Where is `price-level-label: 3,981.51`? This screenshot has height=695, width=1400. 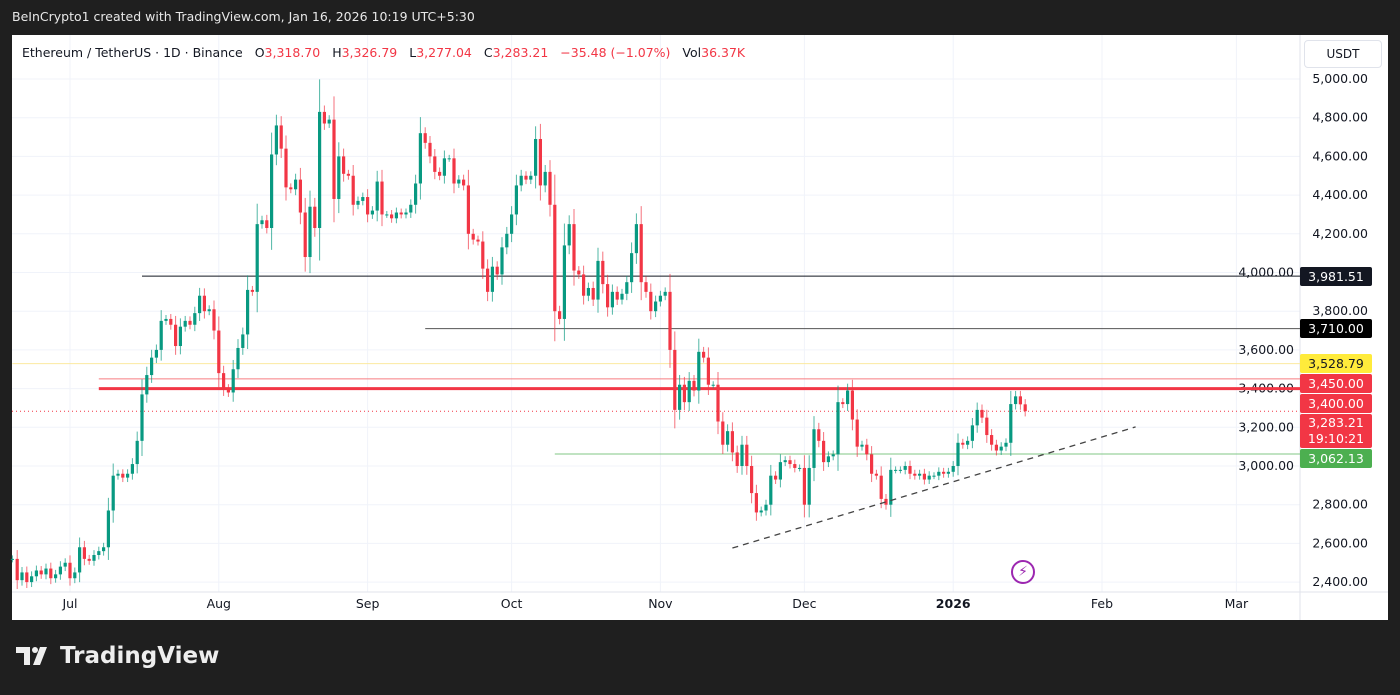
price-level-label: 3,981.51 is located at coordinates (1336, 276).